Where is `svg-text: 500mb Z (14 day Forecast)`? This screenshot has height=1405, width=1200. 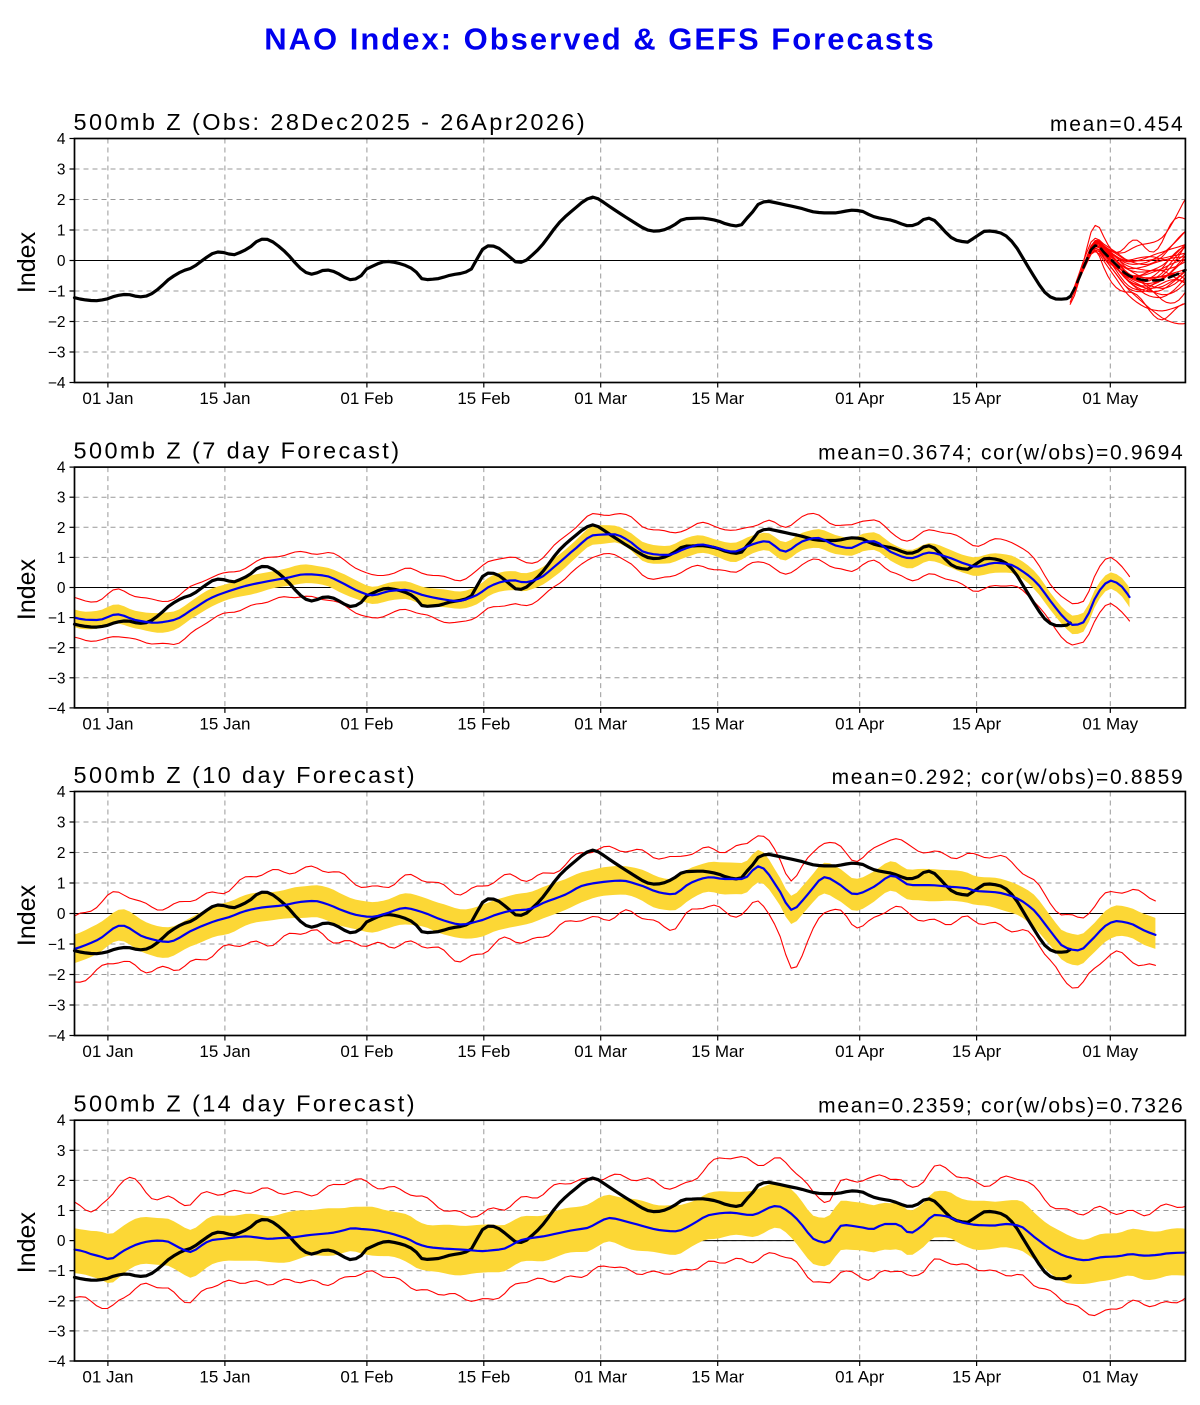
svg-text: 500mb Z (14 day Forecast) is located at coordinates (245, 1104).